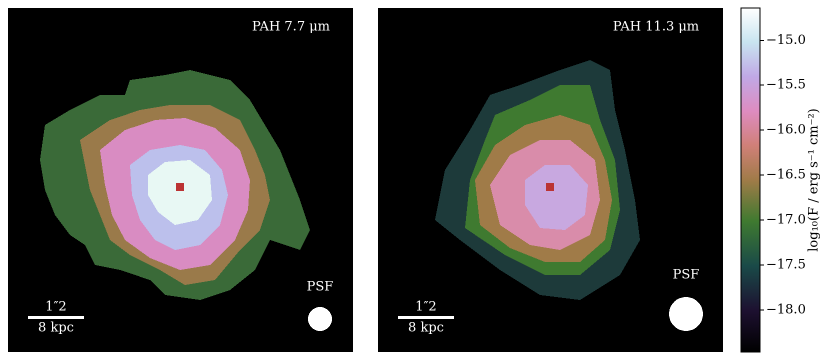  Describe the element at coordinates (786, 219) in the screenshot. I see `colorbar-tick-label: −17.0` at that location.